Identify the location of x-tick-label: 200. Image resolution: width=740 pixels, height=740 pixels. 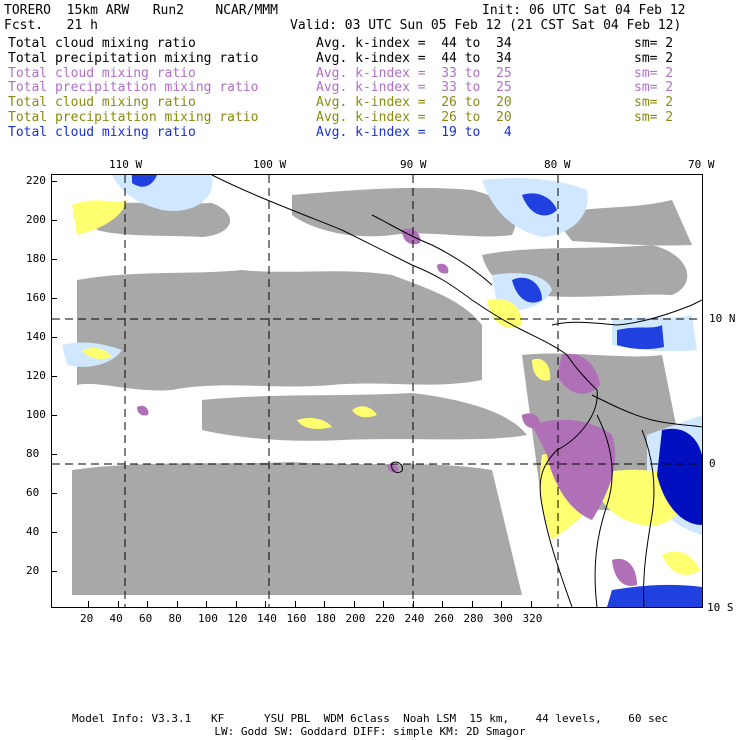
(355, 618).